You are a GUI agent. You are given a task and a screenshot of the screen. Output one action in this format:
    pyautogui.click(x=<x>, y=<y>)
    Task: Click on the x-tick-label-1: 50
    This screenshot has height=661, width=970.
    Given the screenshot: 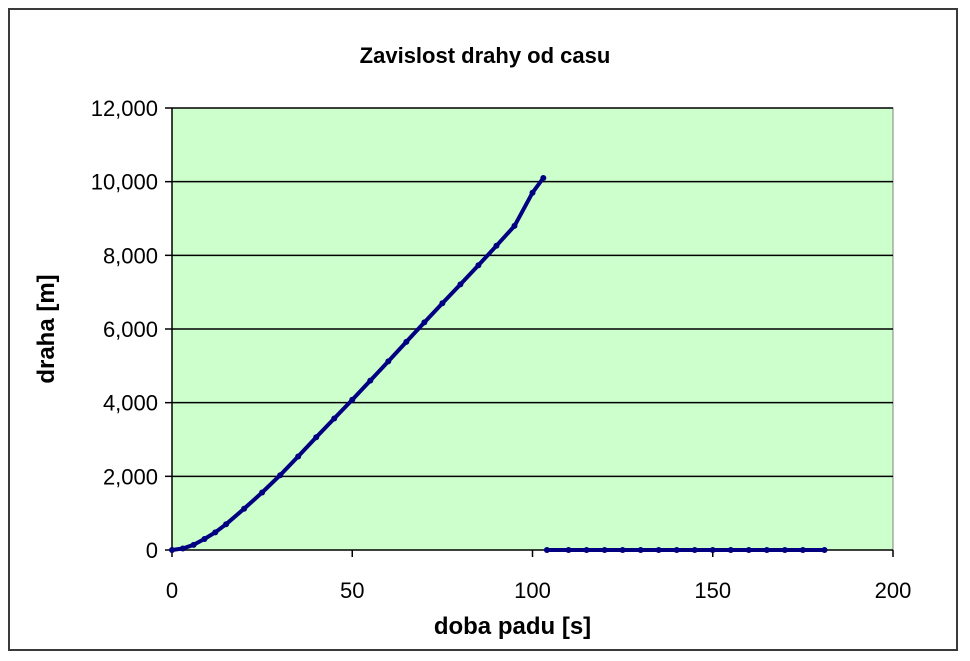 What is the action you would take?
    pyautogui.click(x=352, y=590)
    